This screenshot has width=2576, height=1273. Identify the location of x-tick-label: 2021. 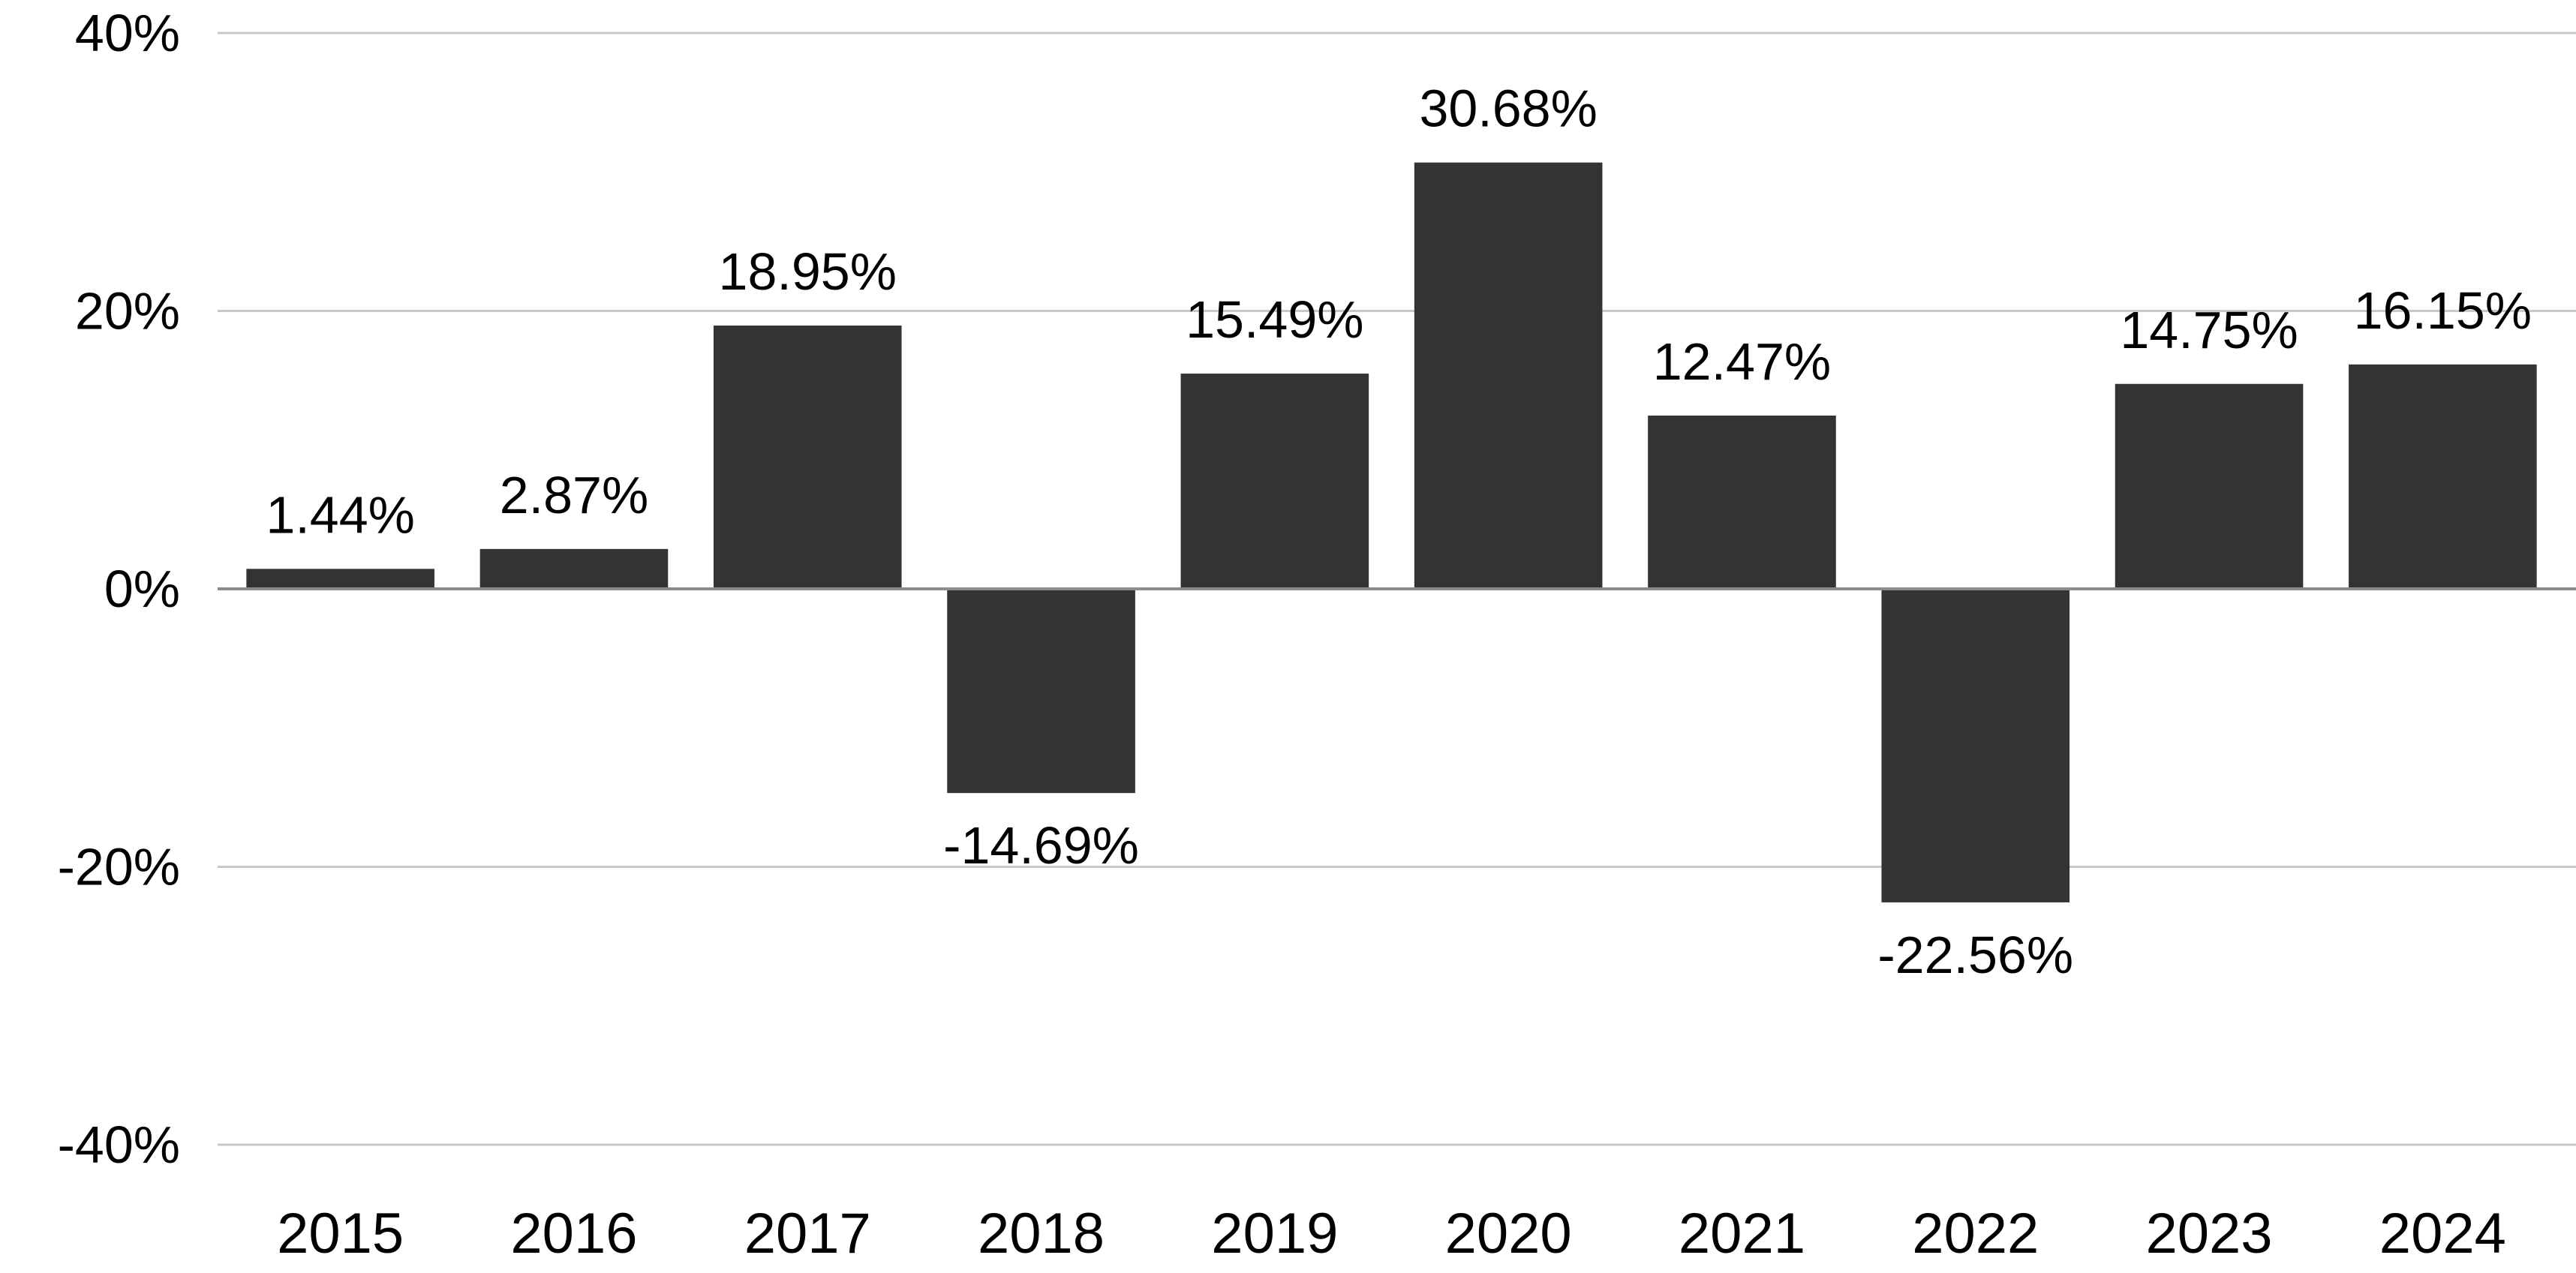
(1742, 1233).